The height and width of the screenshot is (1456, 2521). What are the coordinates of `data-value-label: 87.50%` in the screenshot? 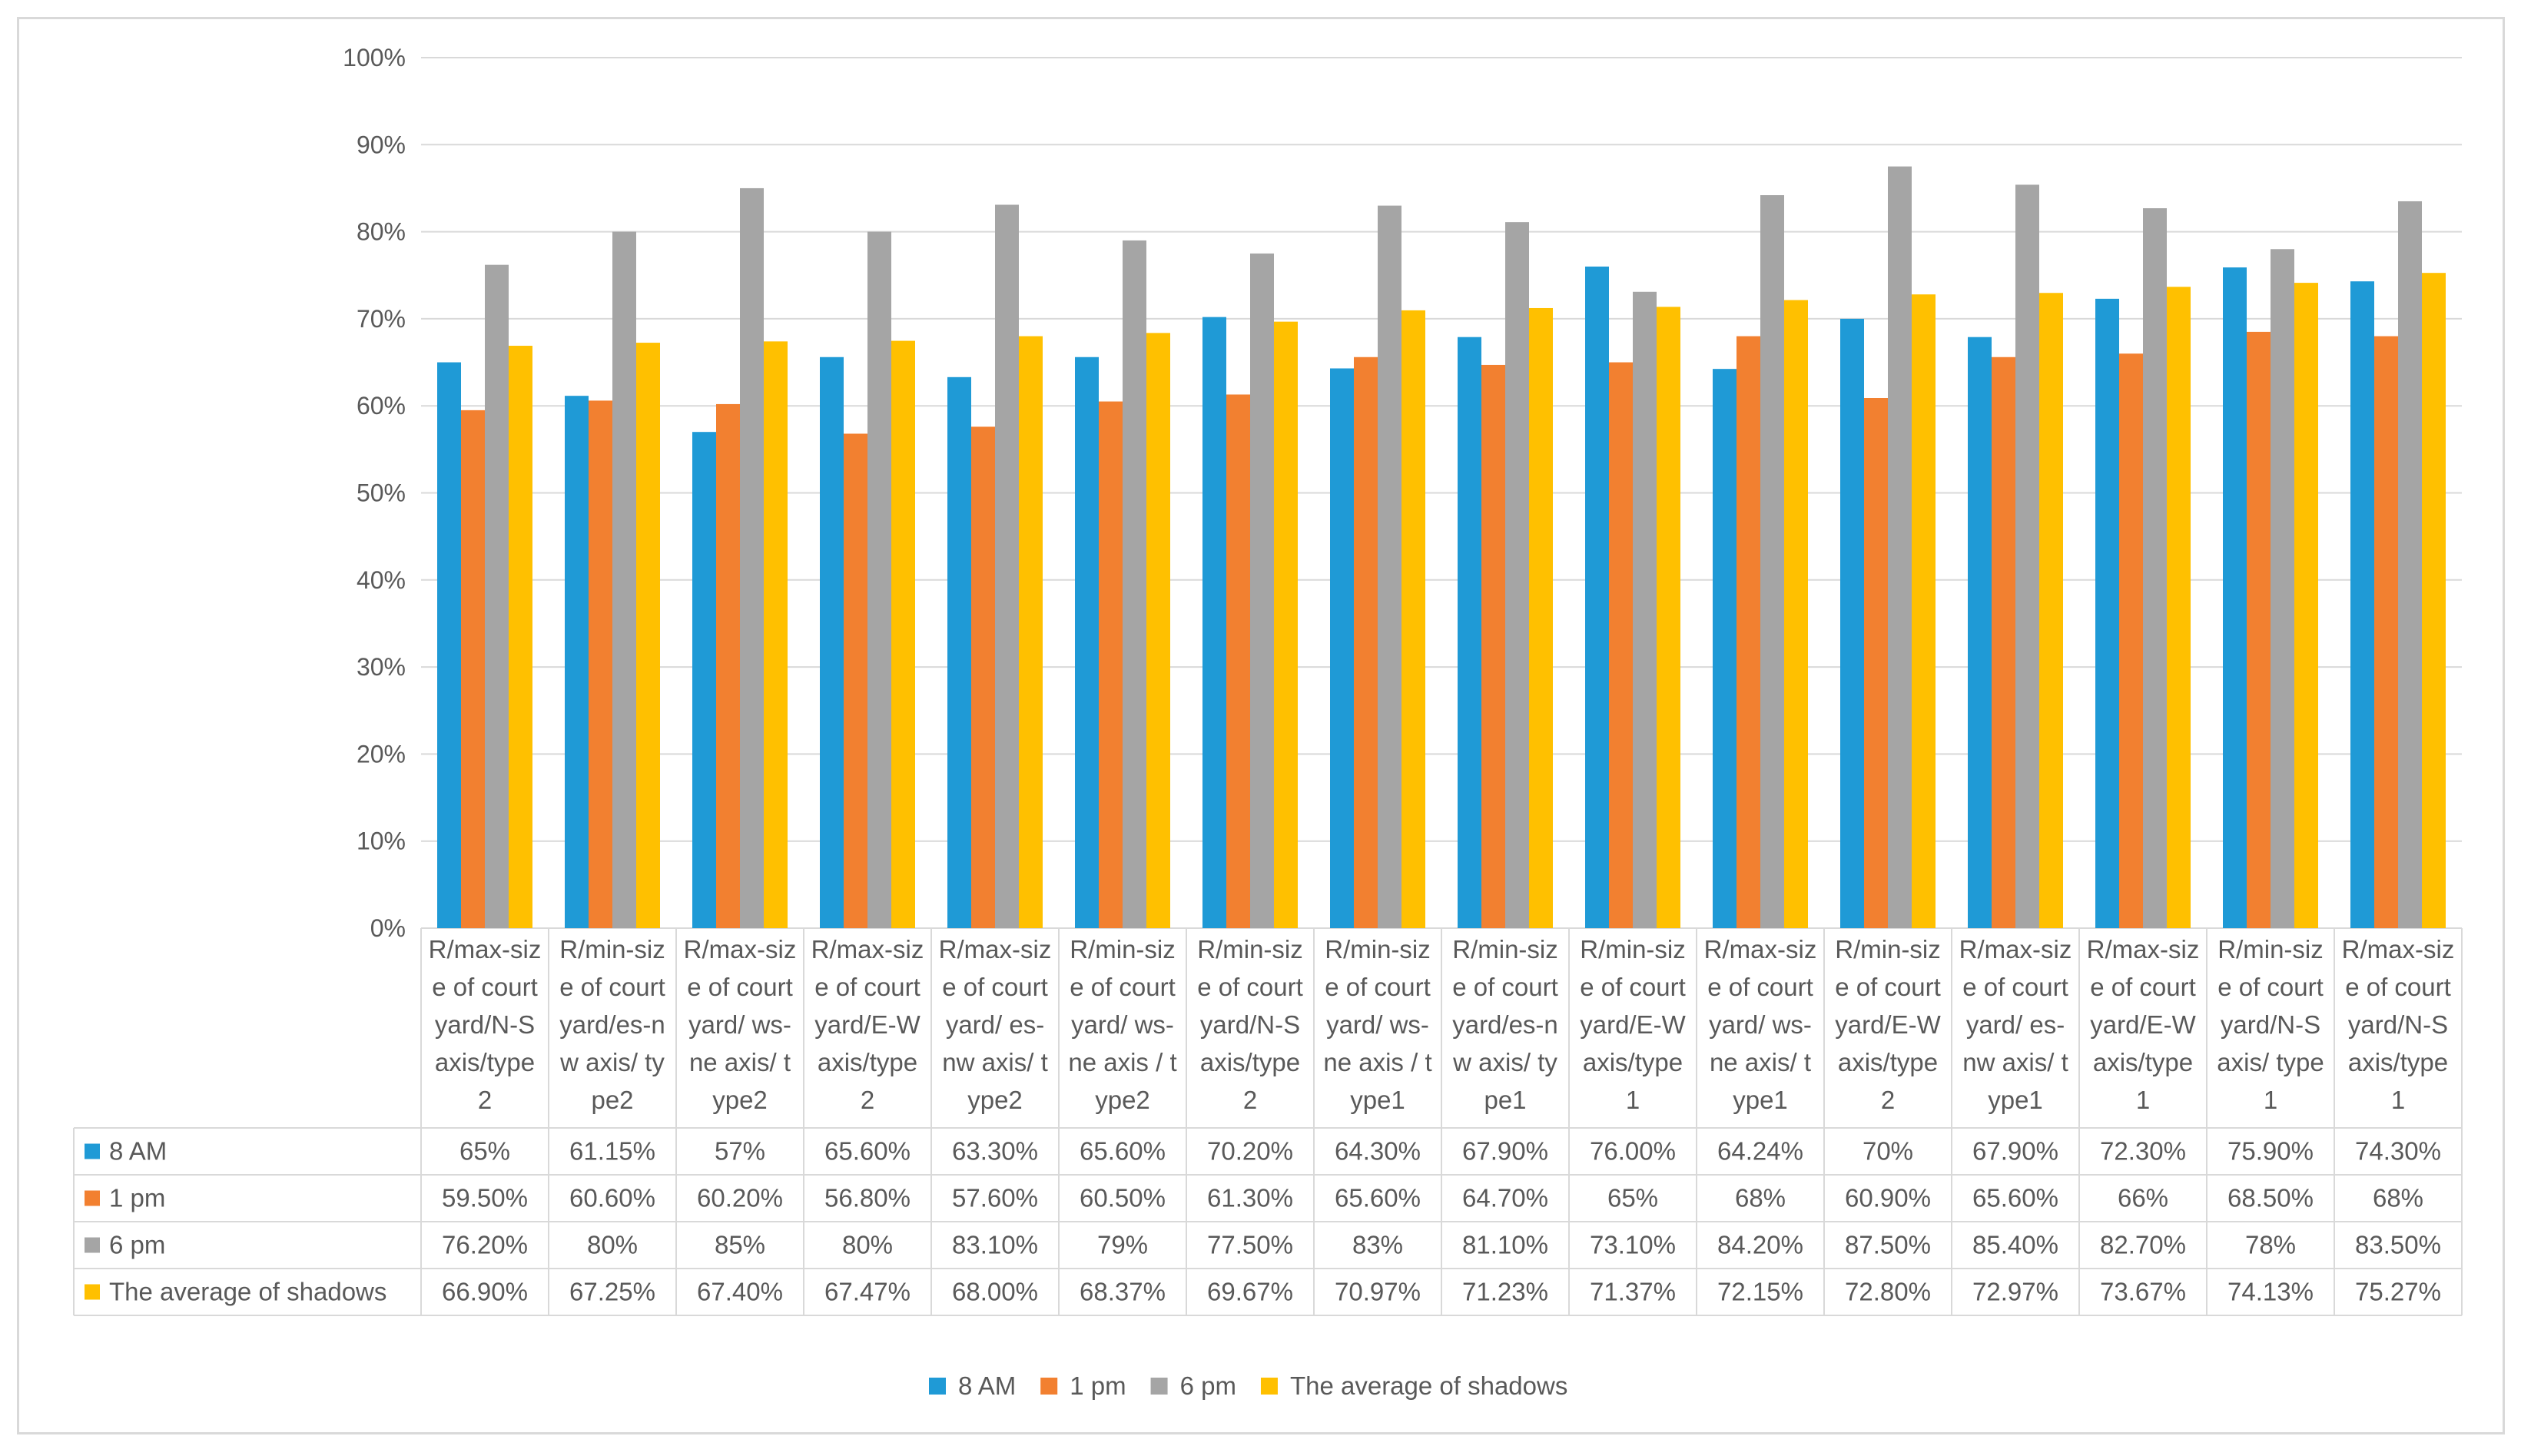 It's located at (1888, 1245).